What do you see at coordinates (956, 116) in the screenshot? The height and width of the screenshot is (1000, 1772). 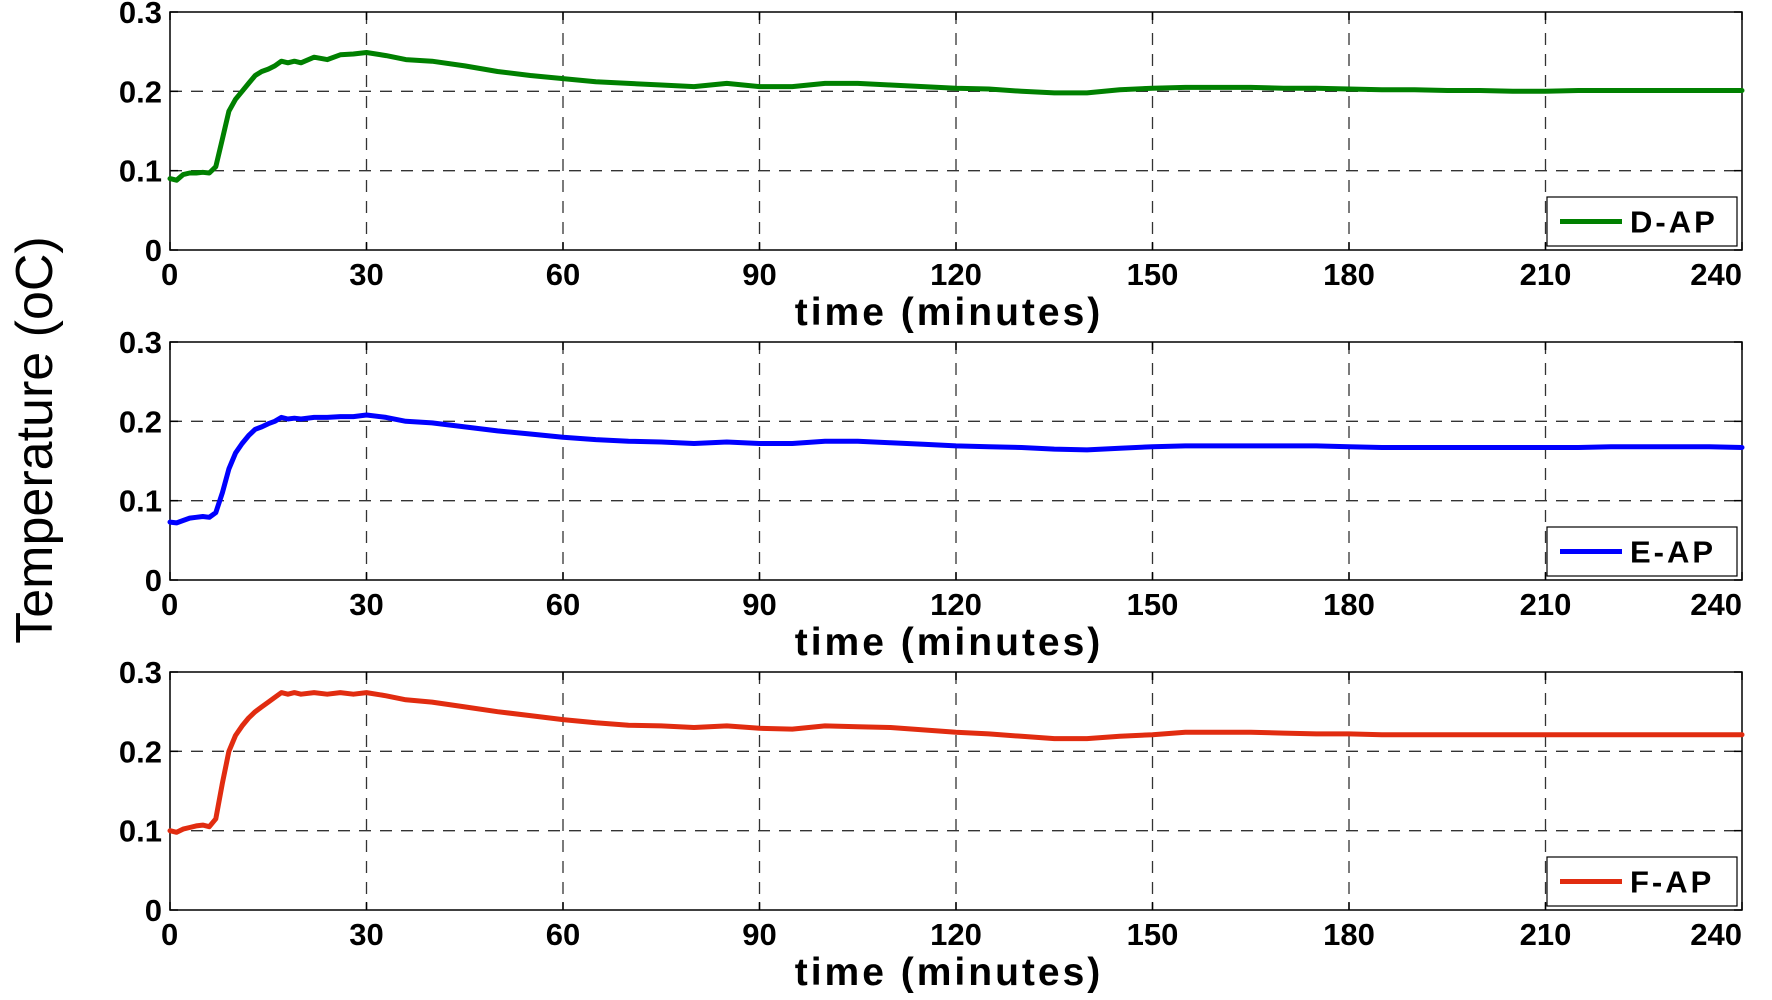 I see `series-line-d-ap` at bounding box center [956, 116].